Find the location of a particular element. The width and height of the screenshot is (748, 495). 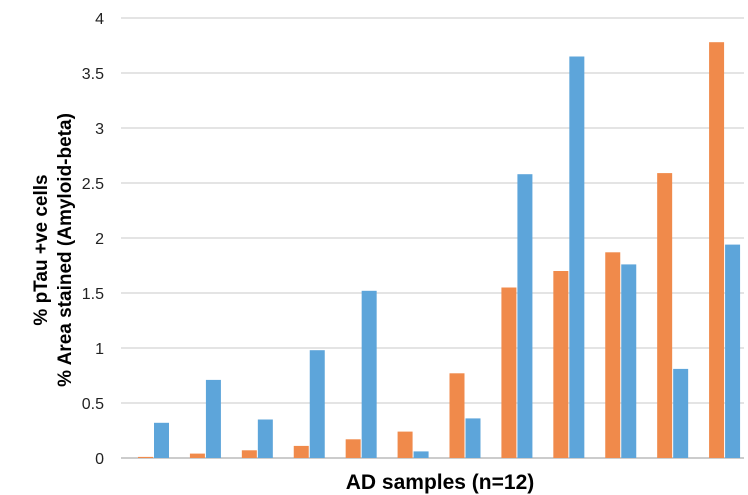

y-axis-title-line-2: % Area stained (Amyloid-beta) is located at coordinates (65, 250).